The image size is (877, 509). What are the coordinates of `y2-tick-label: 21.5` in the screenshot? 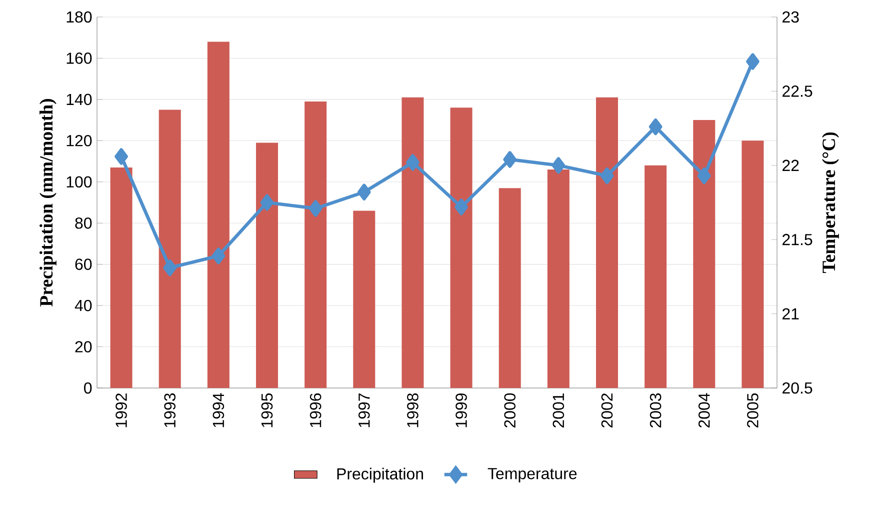 It's located at (797, 240).